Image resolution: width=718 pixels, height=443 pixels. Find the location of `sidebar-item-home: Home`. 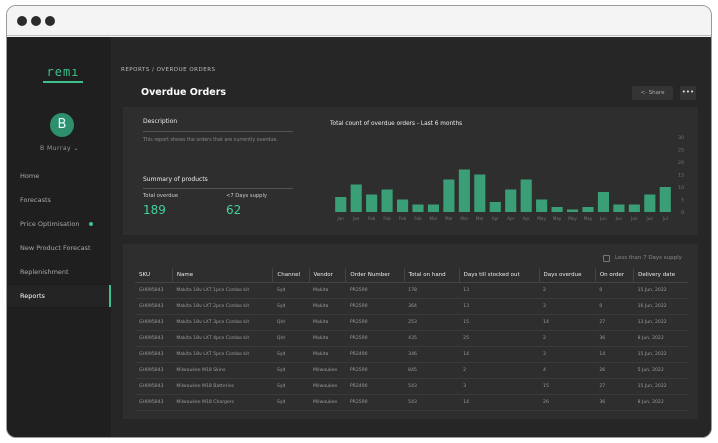

sidebar-item-home: Home is located at coordinates (59, 176).